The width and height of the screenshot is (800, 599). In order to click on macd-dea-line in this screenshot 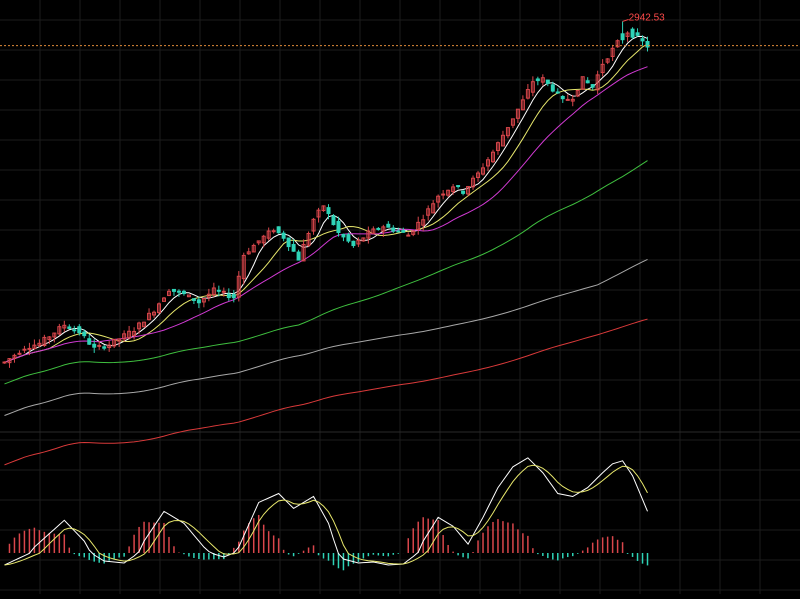, I will do `click(326, 515)`.